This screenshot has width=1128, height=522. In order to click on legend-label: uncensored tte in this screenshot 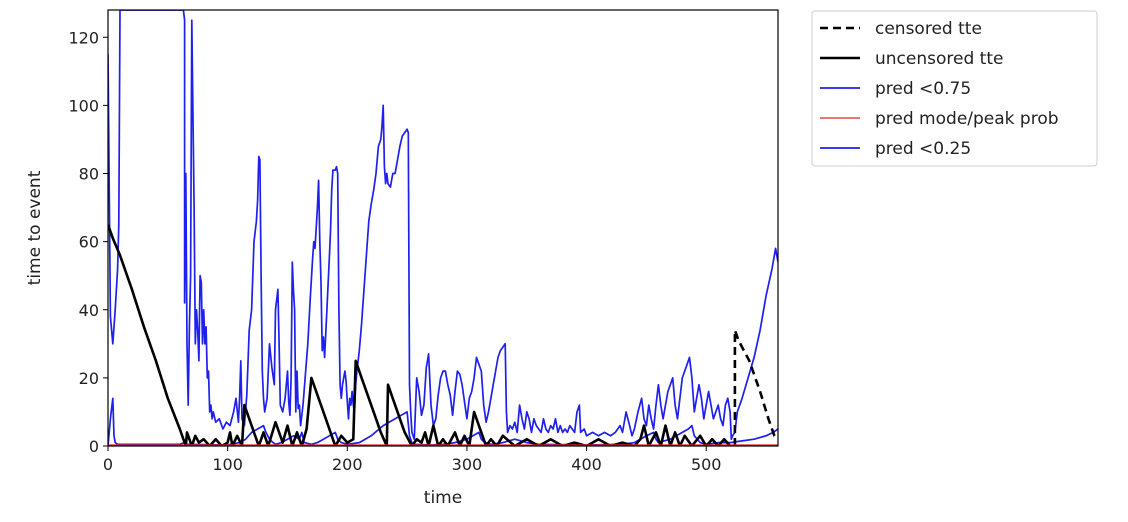, I will do `click(939, 59)`.